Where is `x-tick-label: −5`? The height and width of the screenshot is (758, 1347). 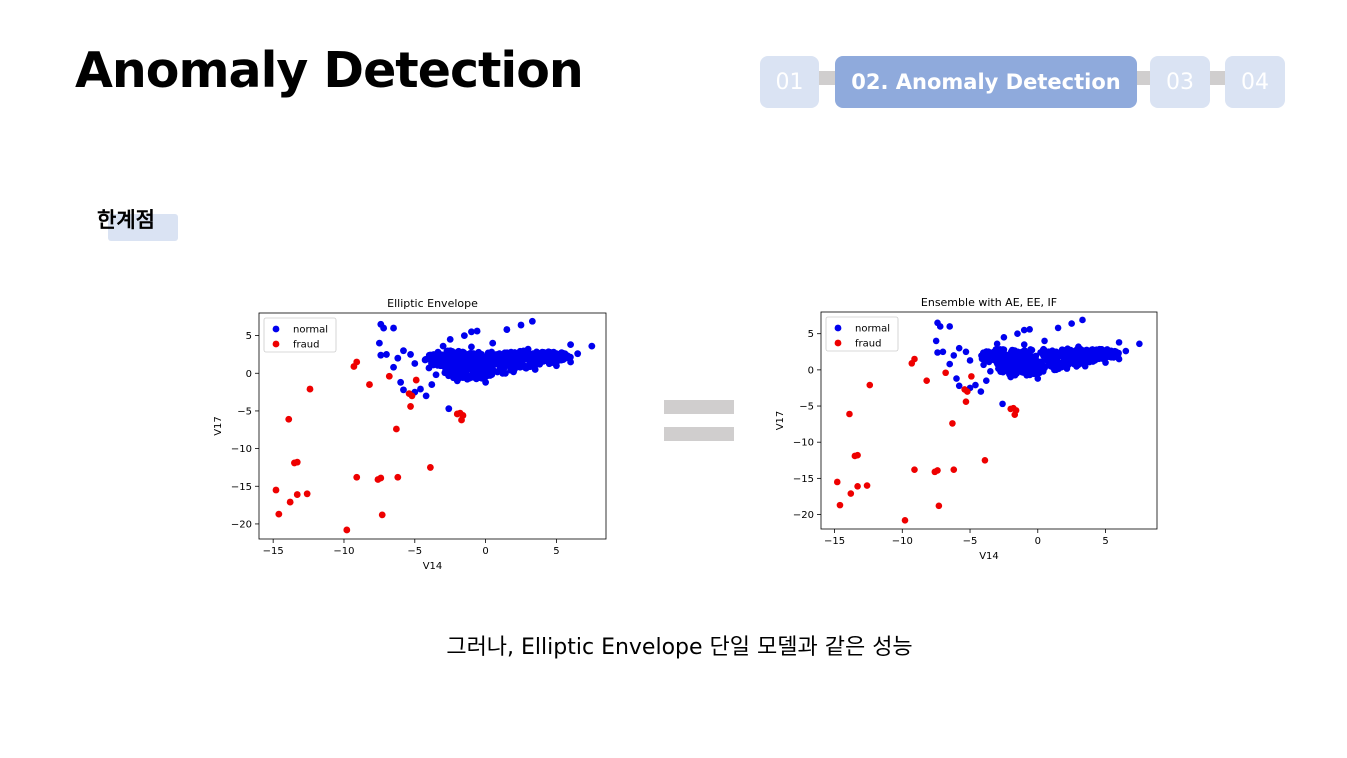
x-tick-label: −5 is located at coordinates (414, 551).